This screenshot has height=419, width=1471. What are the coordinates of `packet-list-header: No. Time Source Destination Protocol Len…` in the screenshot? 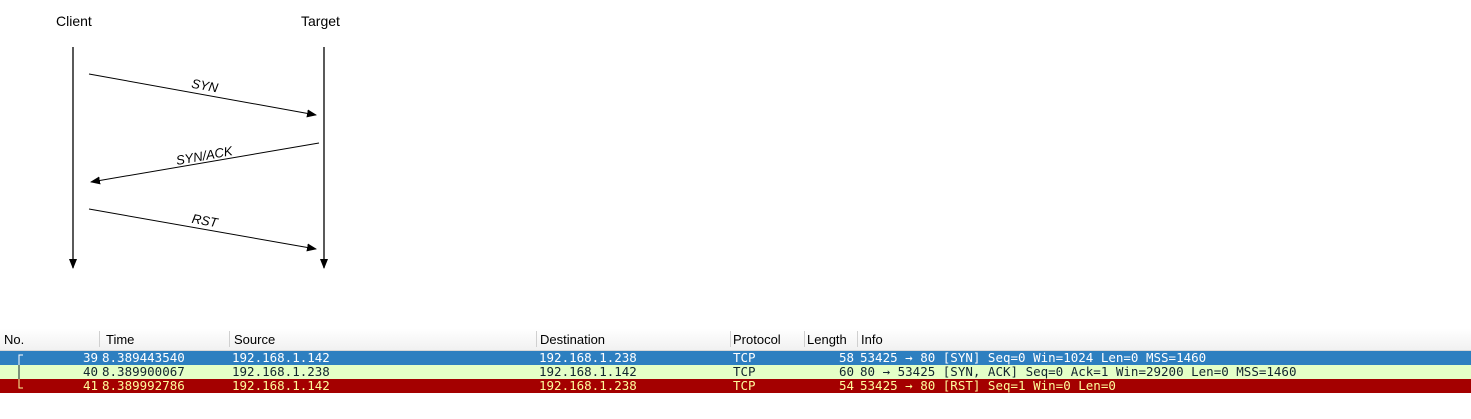 It's located at (735, 340).